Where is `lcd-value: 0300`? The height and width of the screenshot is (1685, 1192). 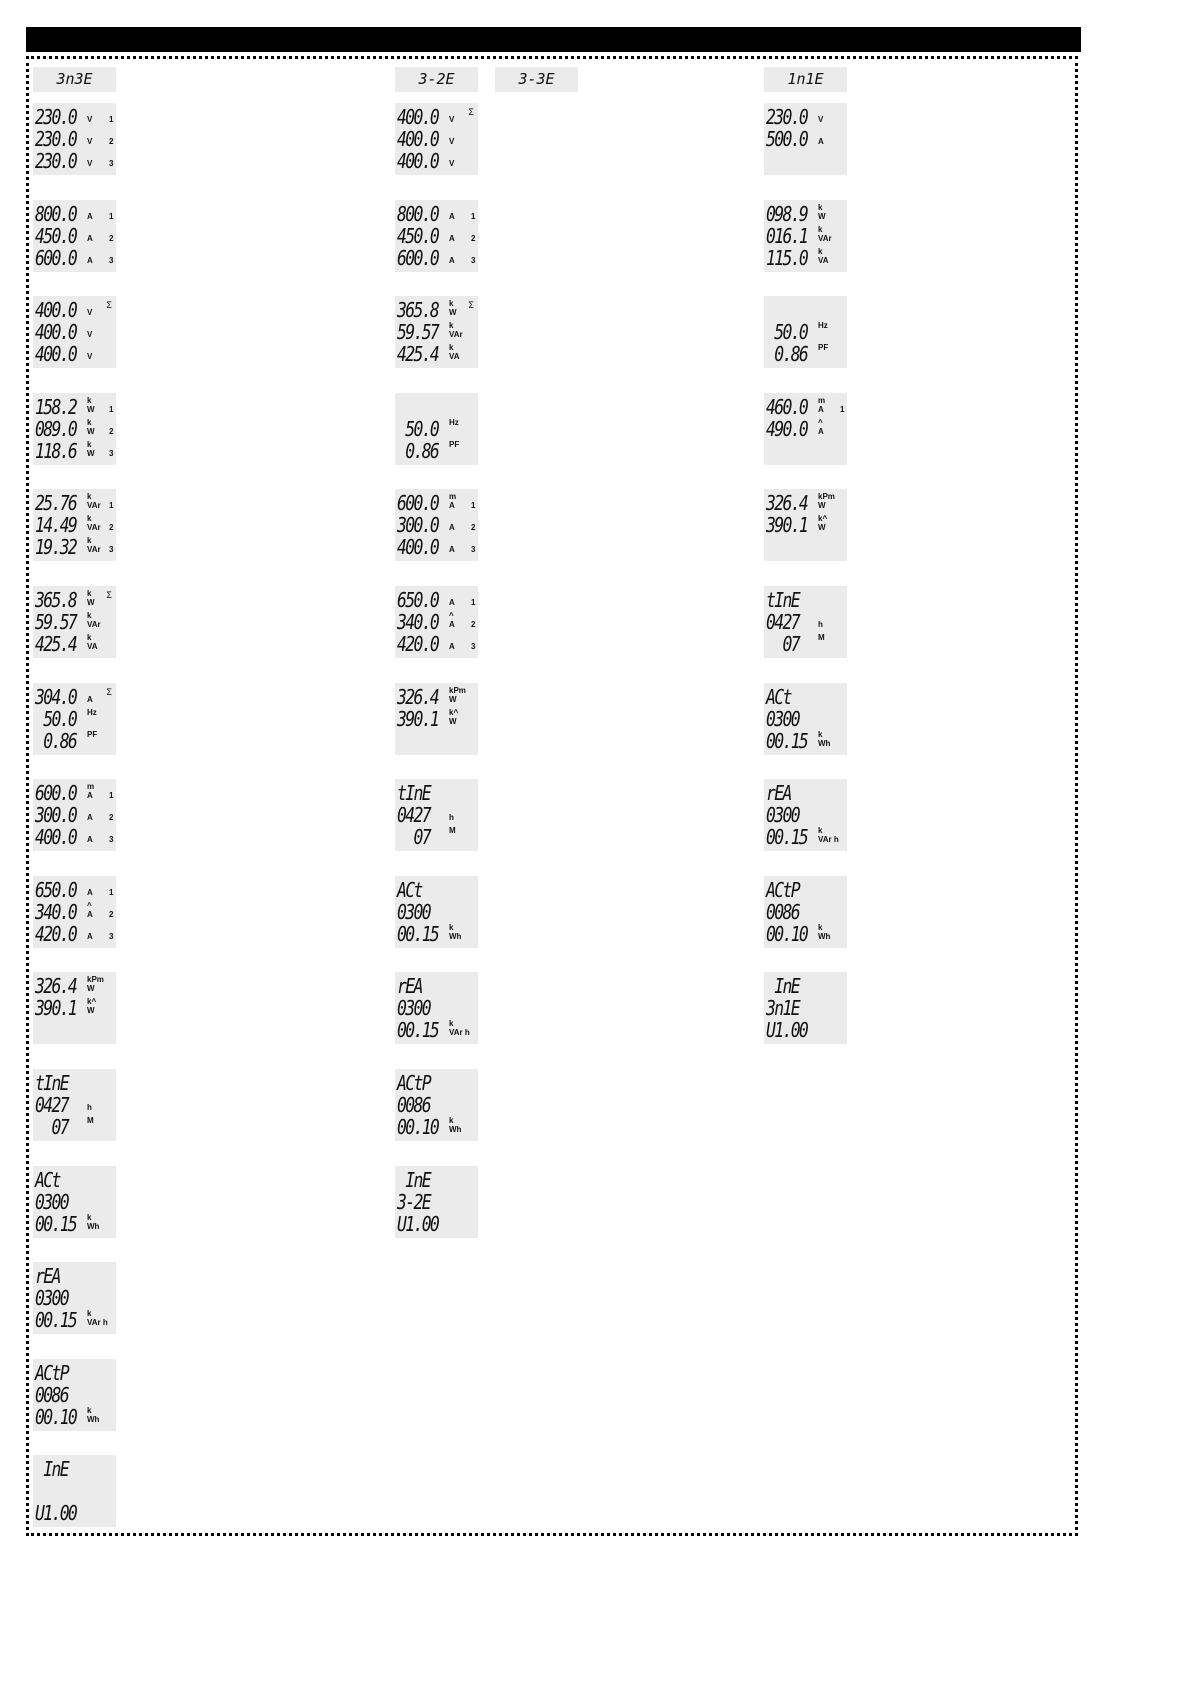 lcd-value: 0300 is located at coordinates (783, 718).